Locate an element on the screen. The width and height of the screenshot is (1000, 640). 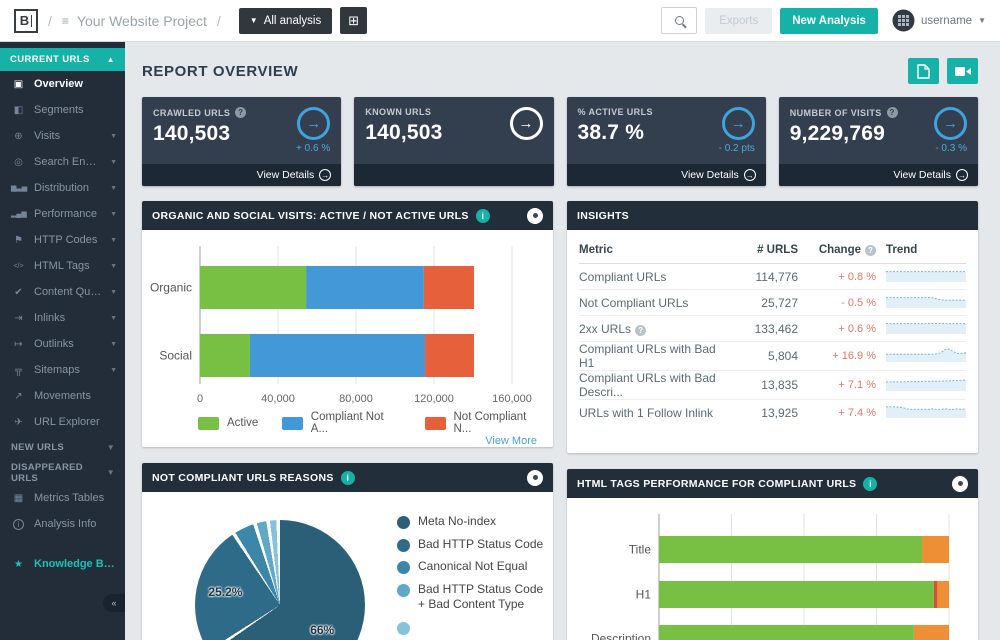
sidebar-section-new-urls: NEW URLS ▼ is located at coordinates (62, 447).